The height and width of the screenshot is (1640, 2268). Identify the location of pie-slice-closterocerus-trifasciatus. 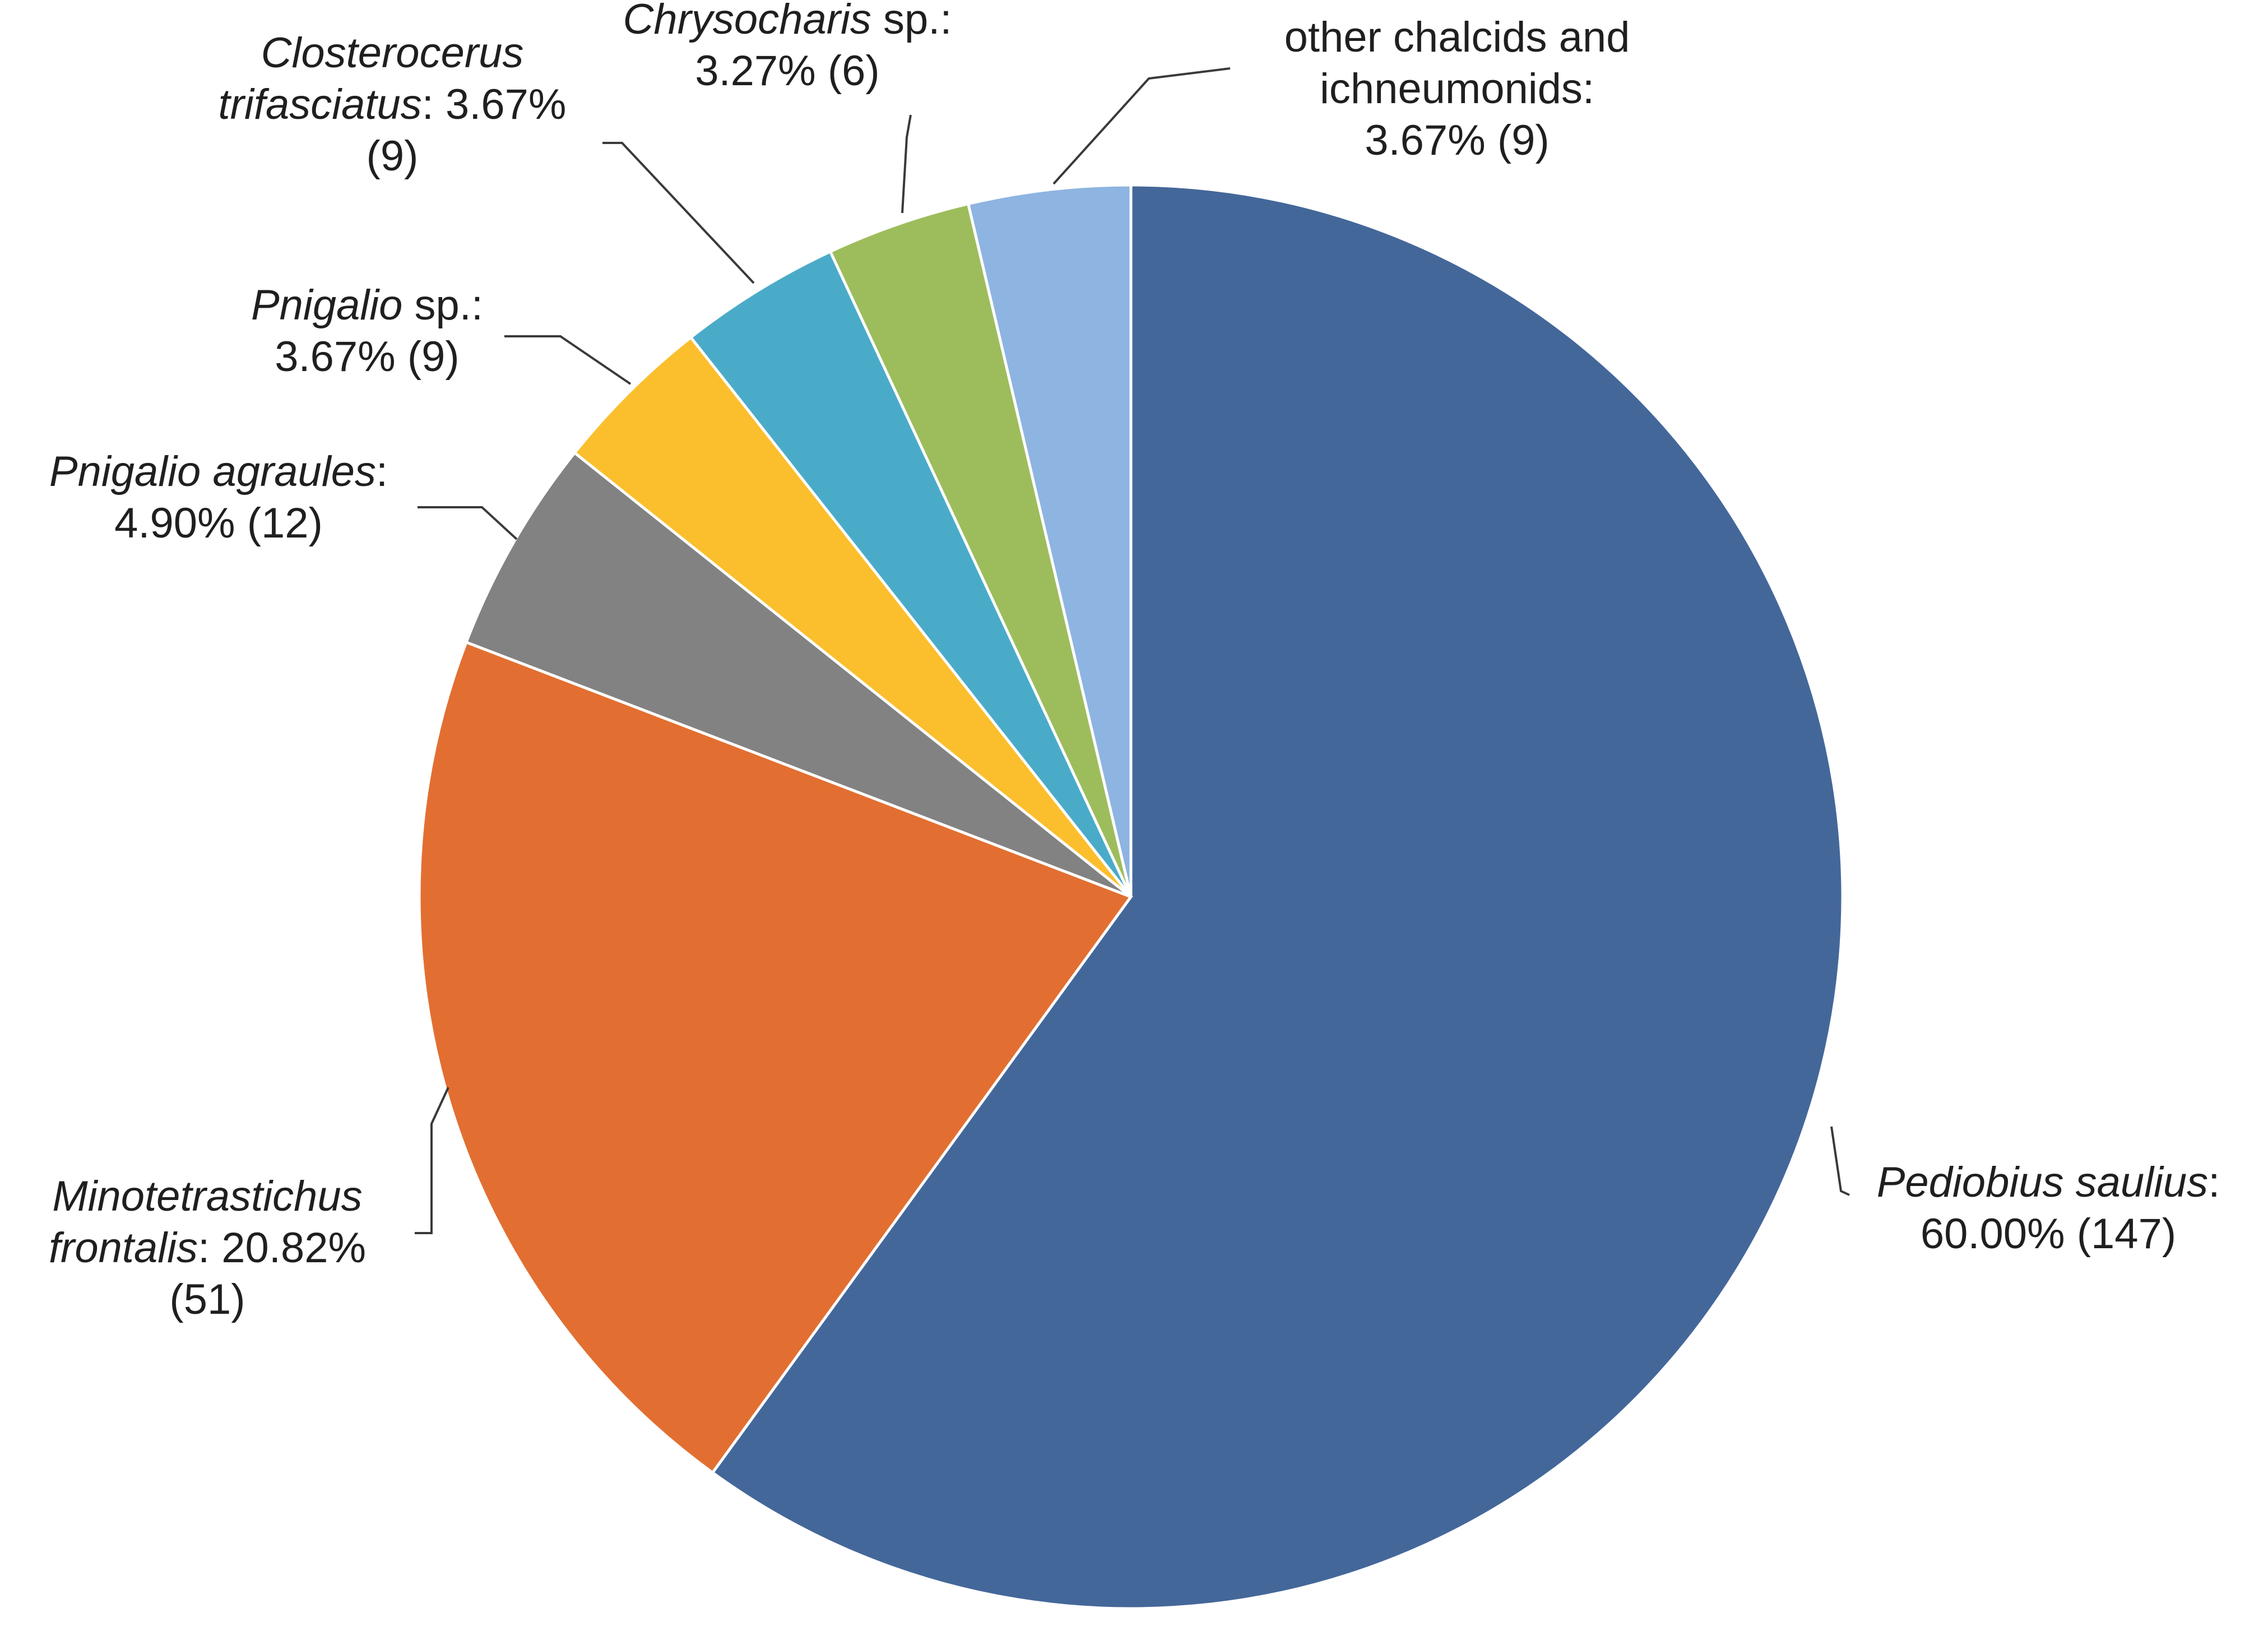
(911, 573).